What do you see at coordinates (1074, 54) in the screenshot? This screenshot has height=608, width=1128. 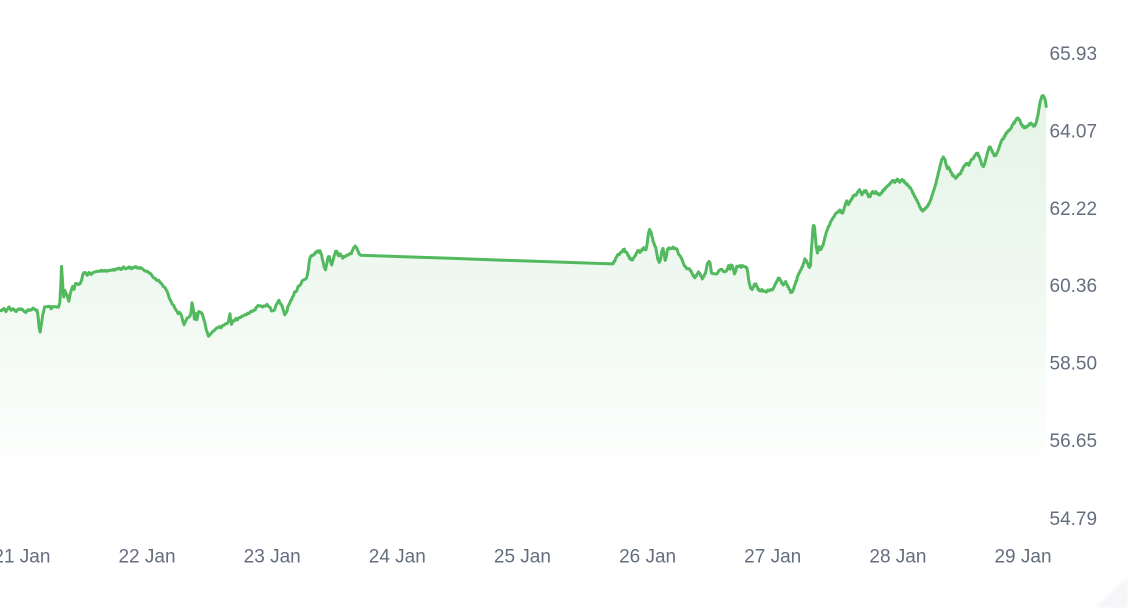 I see `svg-text: 65.93` at bounding box center [1074, 54].